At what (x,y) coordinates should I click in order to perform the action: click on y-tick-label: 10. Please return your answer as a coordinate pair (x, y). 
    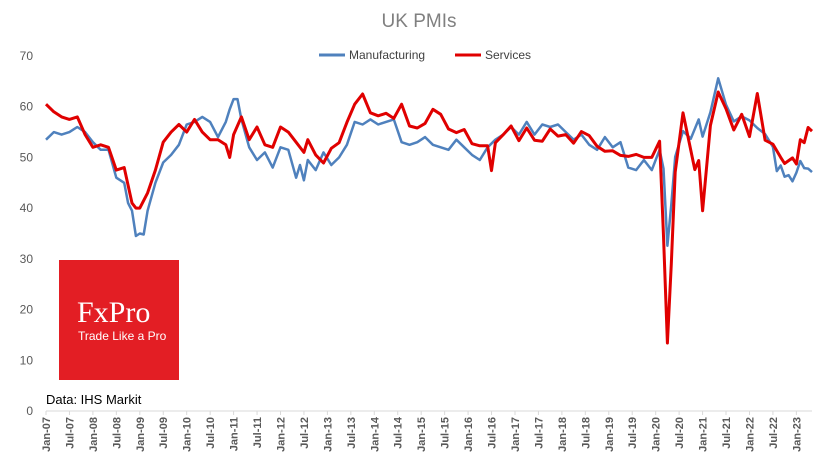
    Looking at the image, I should click on (27, 360).